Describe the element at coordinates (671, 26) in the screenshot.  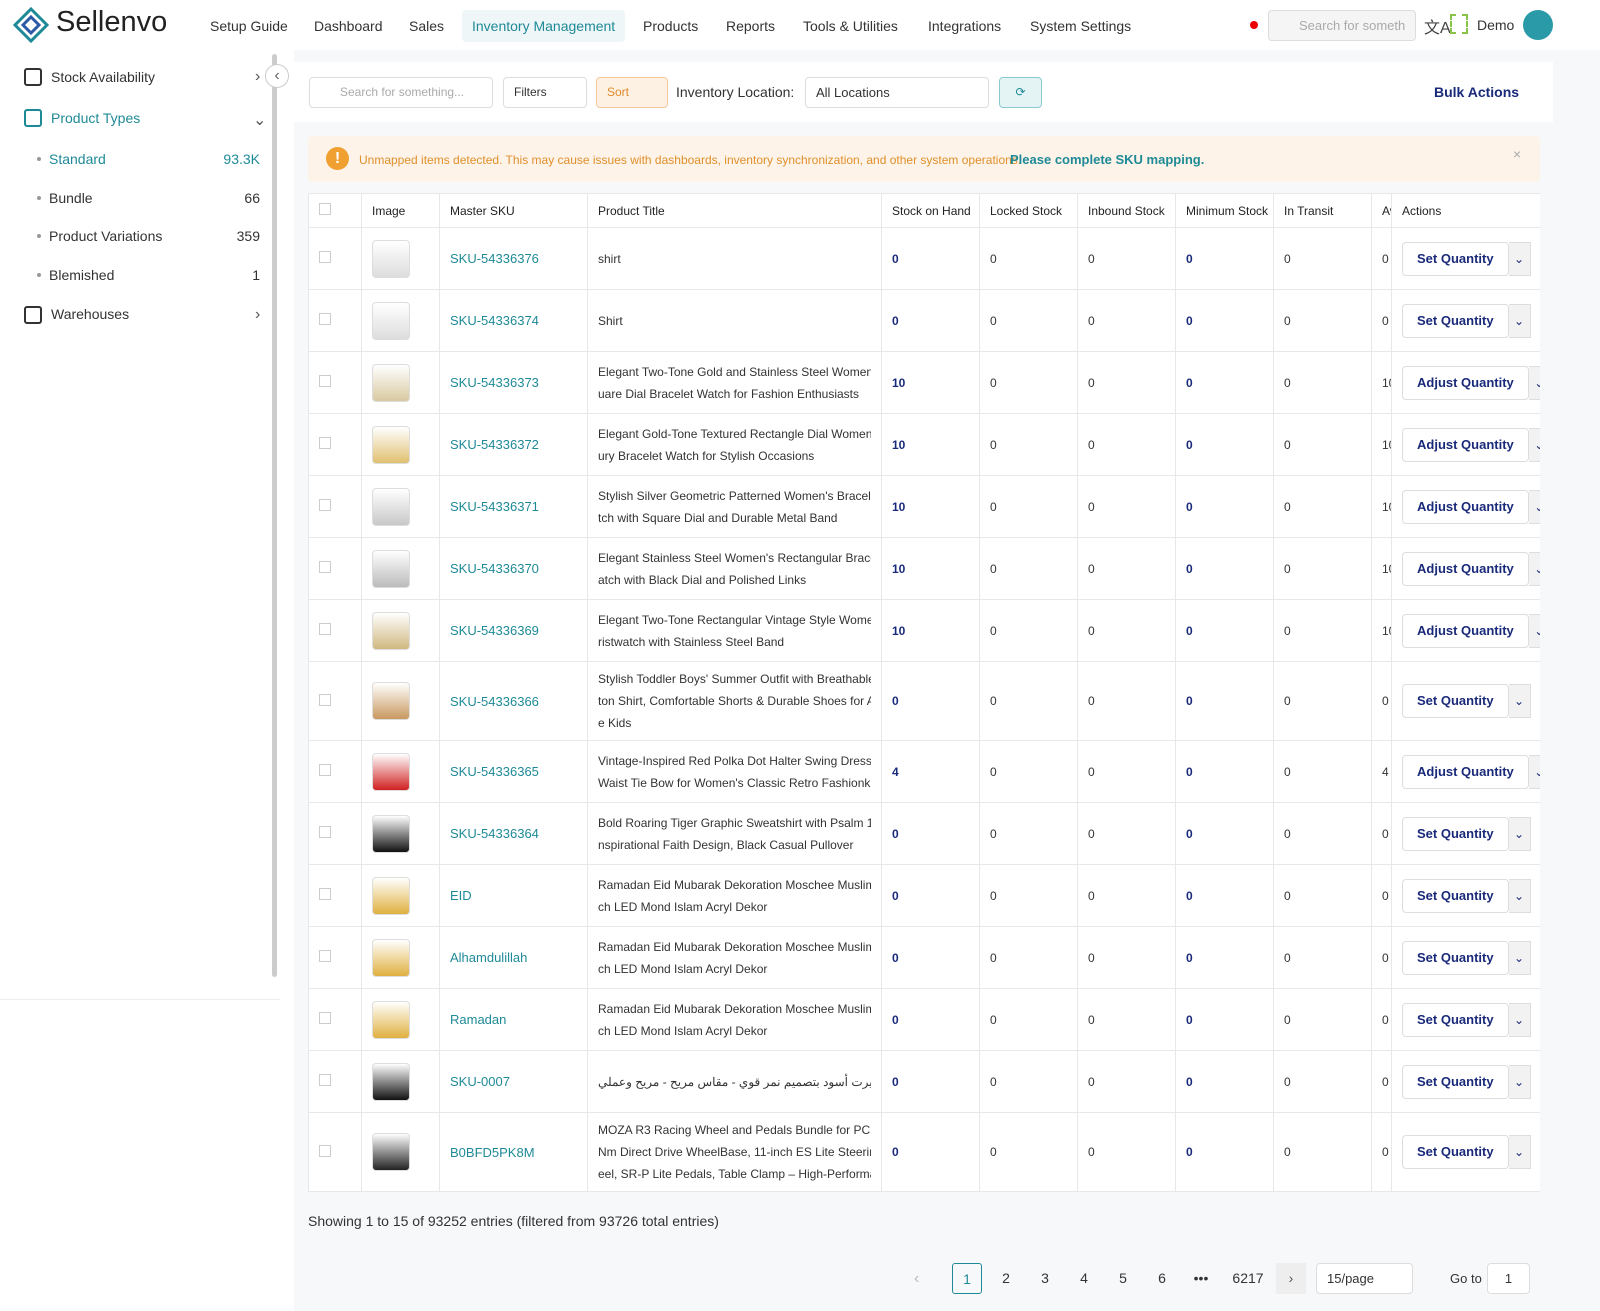
I see `nav-item: Products` at that location.